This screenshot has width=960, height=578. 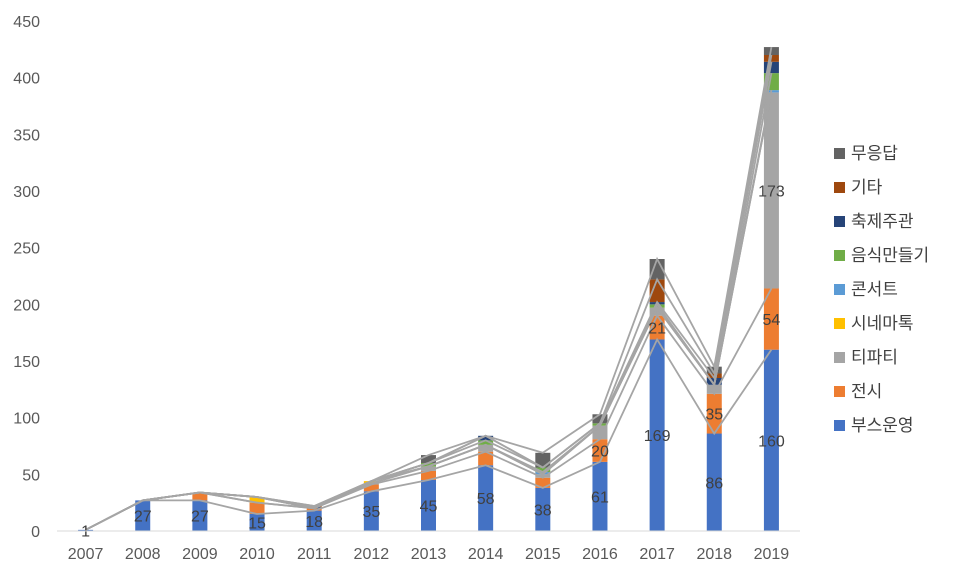 What do you see at coordinates (26, 419) in the screenshot?
I see `y-tick-label: 100` at bounding box center [26, 419].